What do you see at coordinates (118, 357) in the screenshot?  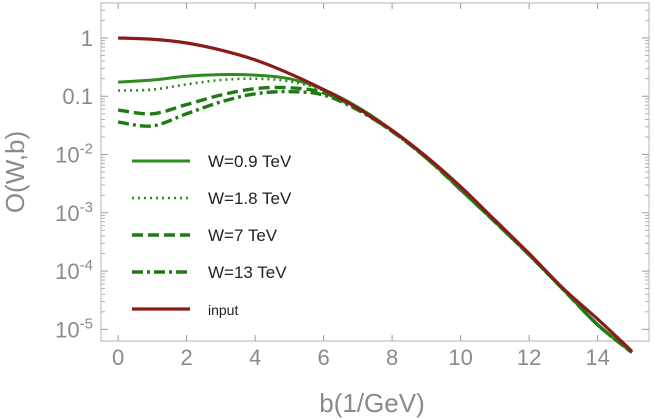 I see `x-tick-label: 0` at bounding box center [118, 357].